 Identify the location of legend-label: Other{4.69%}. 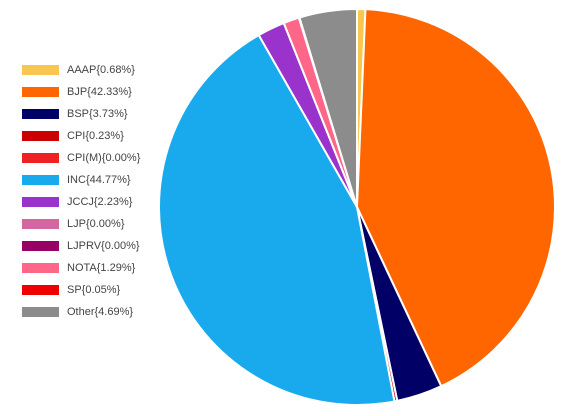
(100, 312).